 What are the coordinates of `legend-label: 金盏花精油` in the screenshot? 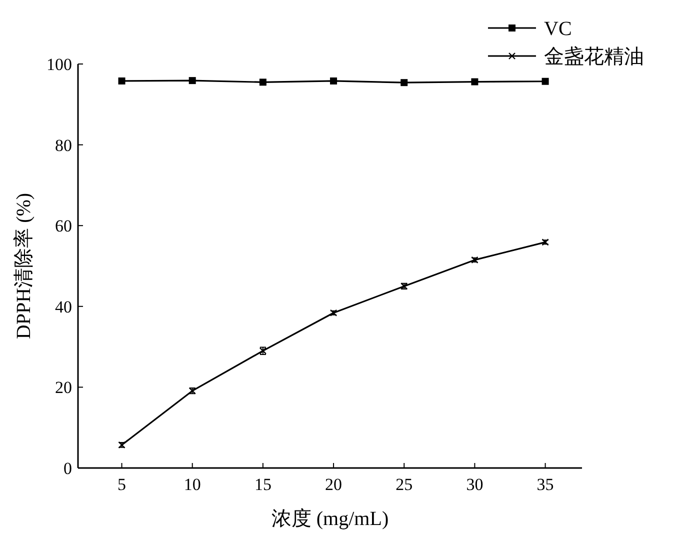 It's located at (594, 56).